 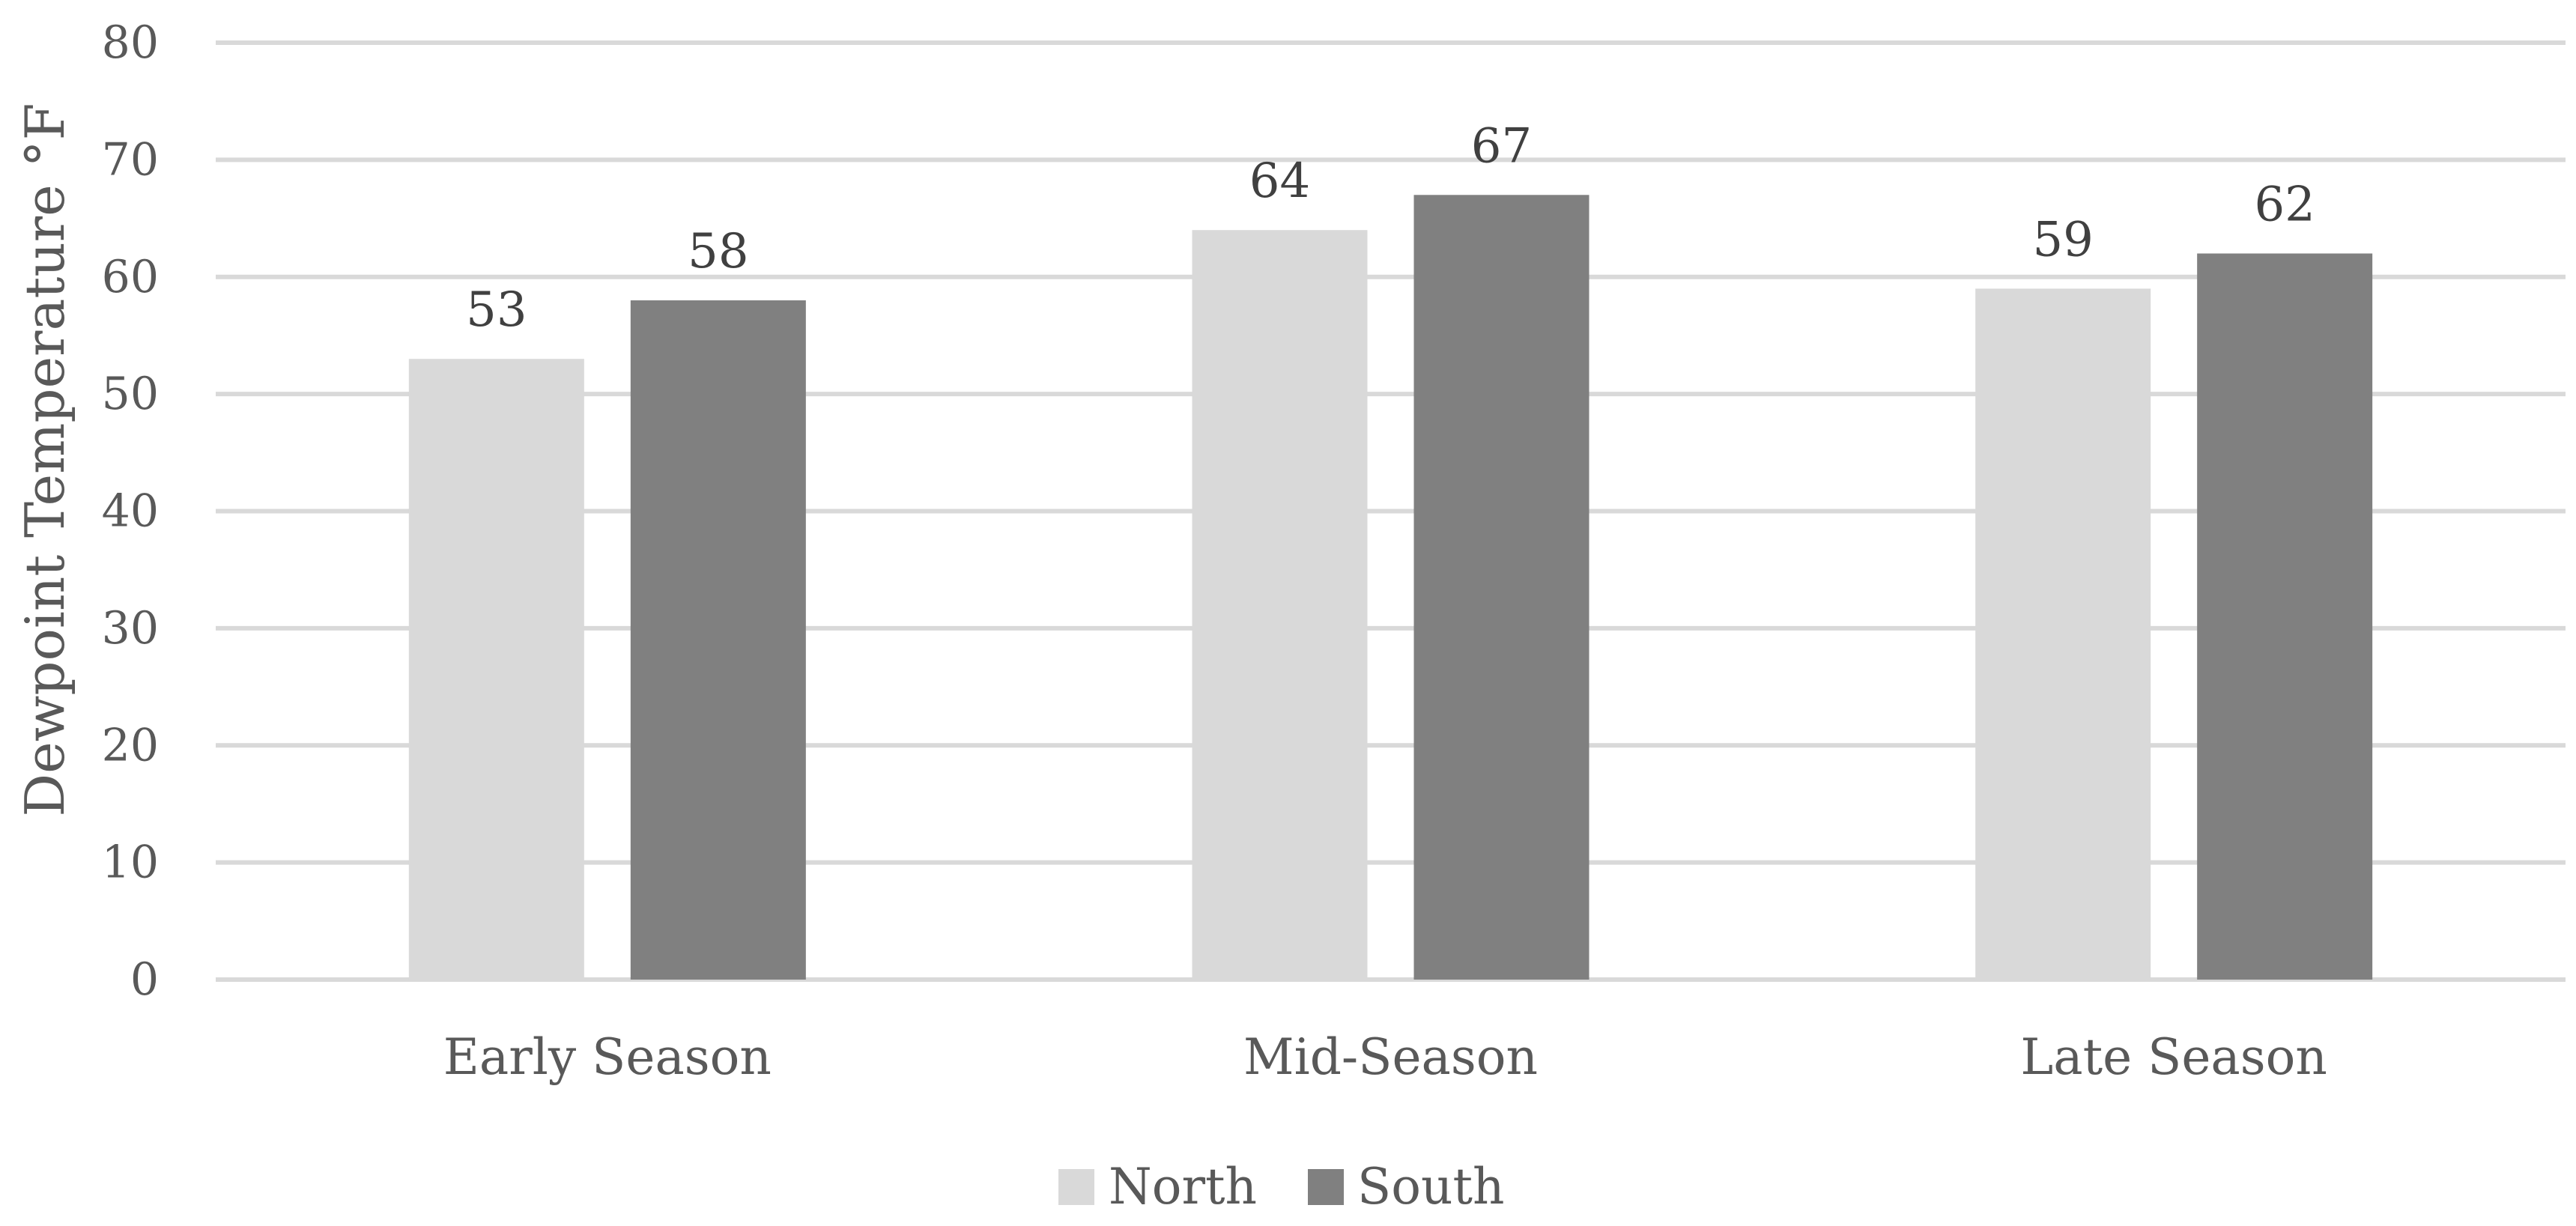 I want to click on data-label: 58, so click(x=718, y=251).